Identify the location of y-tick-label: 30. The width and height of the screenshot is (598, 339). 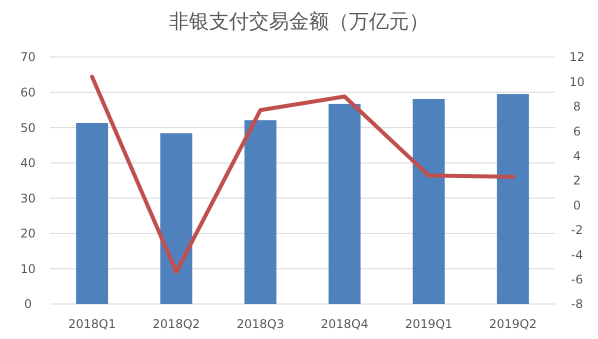
(28, 198).